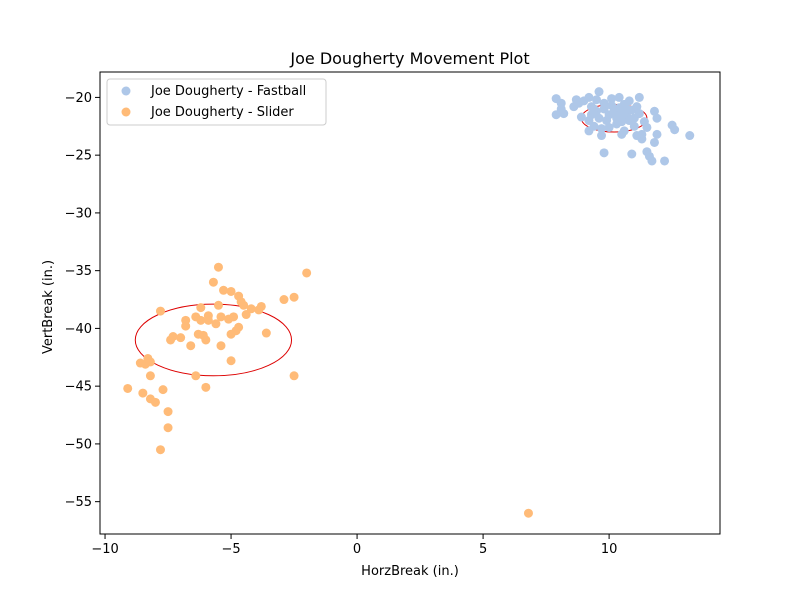 The image size is (800, 600). Describe the element at coordinates (78, 213) in the screenshot. I see `y-tick-label: −30` at that location.